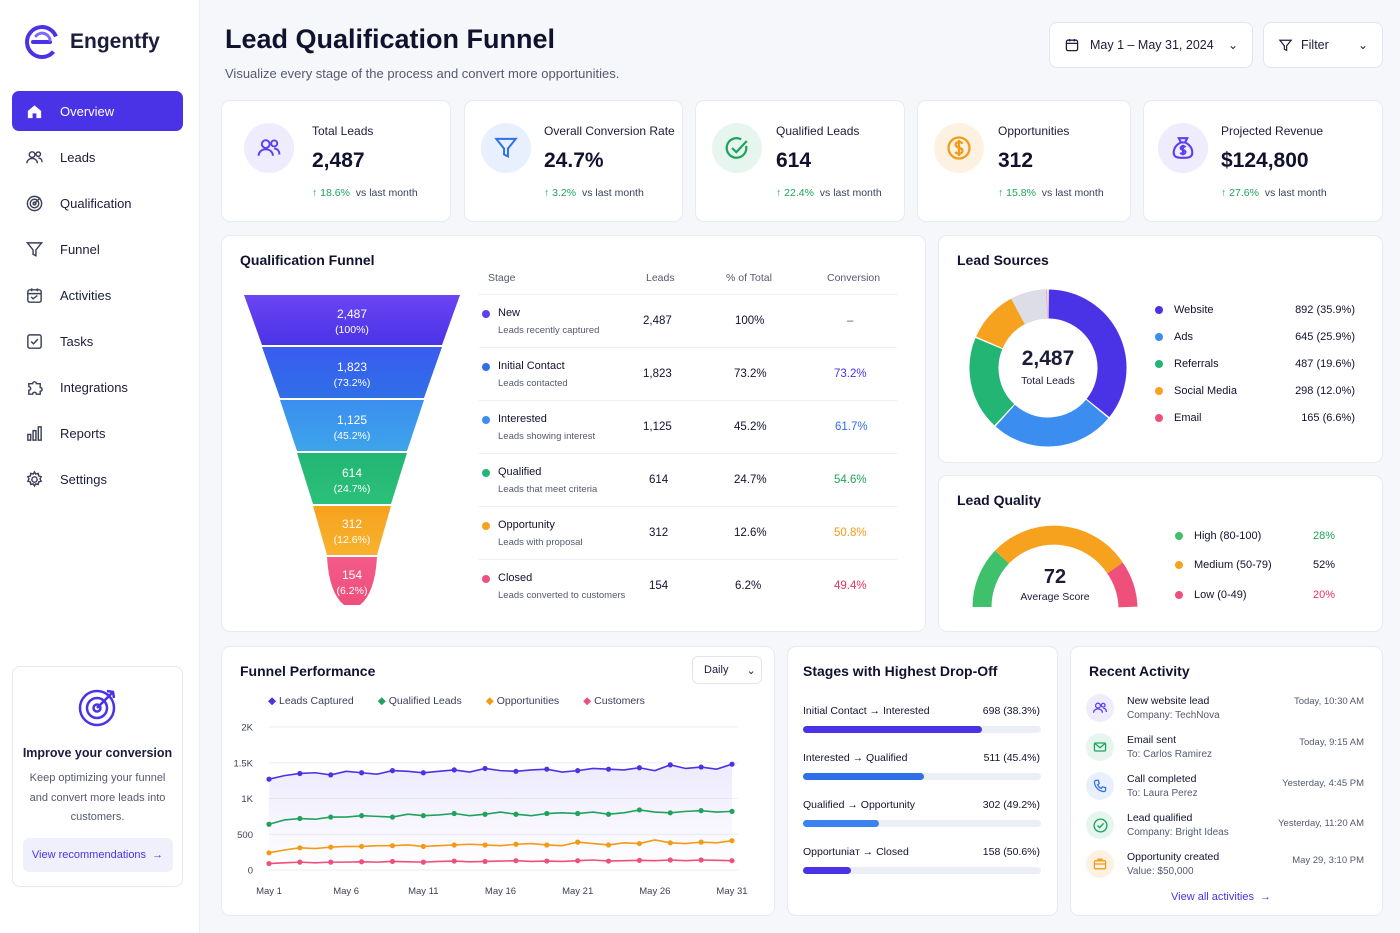 The image size is (1400, 933). Describe the element at coordinates (92, 42) in the screenshot. I see `logo: Engentfy` at that location.